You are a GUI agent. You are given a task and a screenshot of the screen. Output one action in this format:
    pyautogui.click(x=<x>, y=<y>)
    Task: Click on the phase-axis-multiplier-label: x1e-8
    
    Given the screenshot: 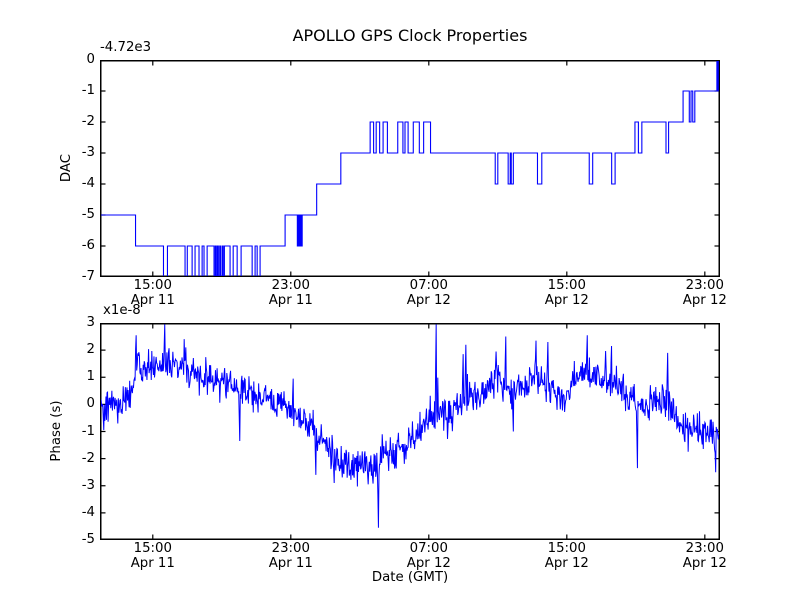 What is the action you would take?
    pyautogui.click(x=122, y=310)
    